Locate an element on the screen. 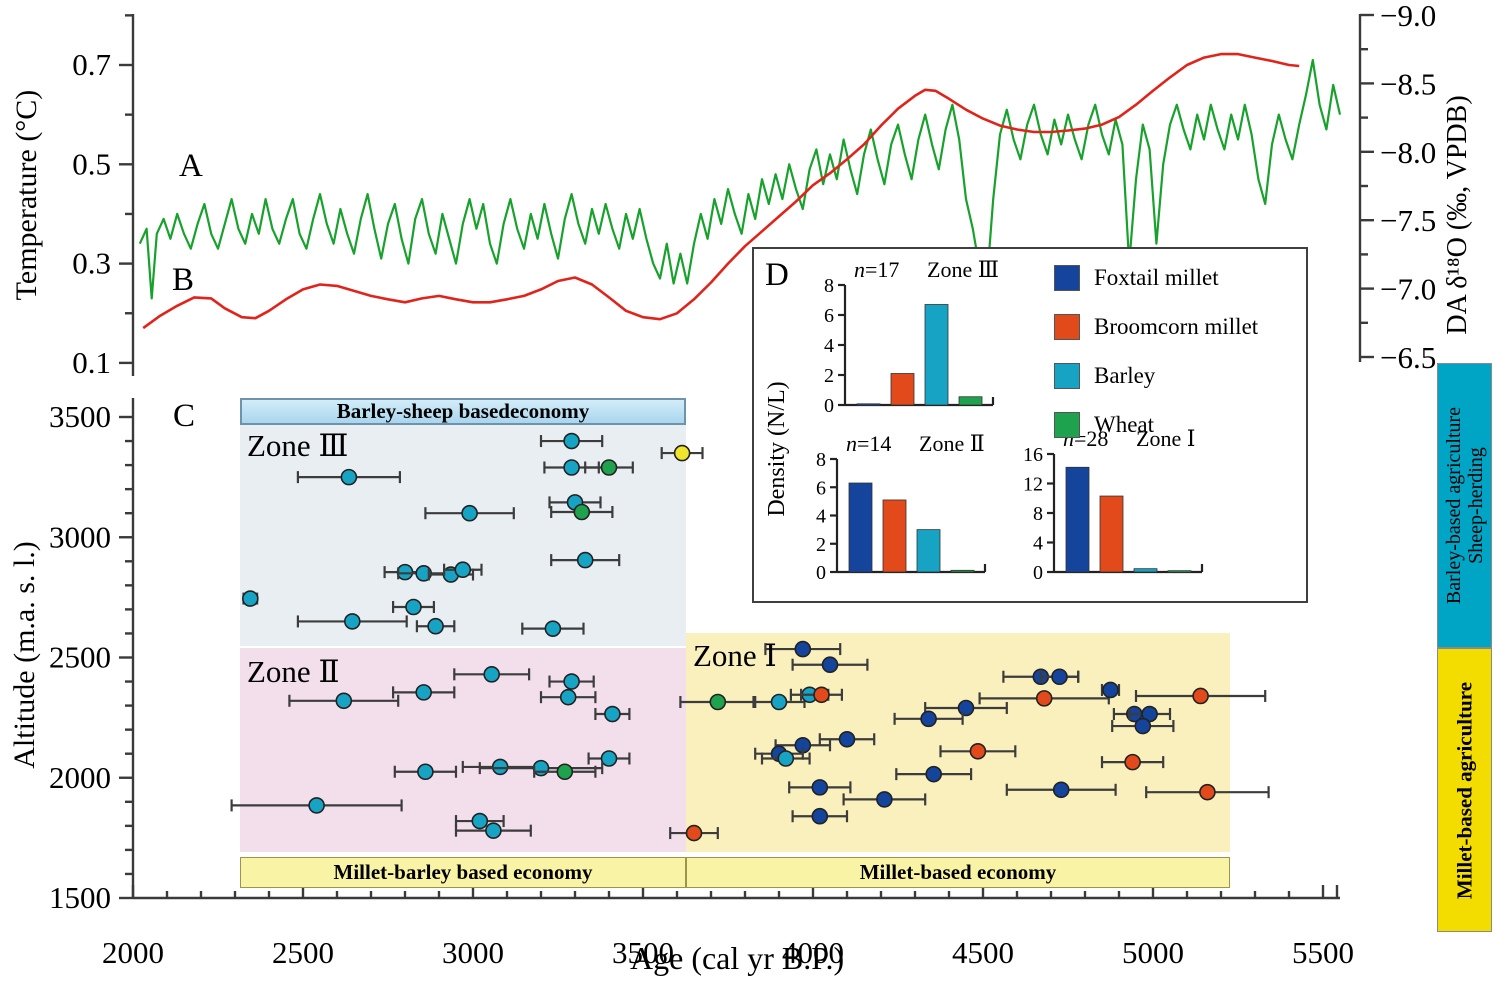 The image size is (1495, 1000). d18o-tick-label: −7.0 is located at coordinates (1408, 289).